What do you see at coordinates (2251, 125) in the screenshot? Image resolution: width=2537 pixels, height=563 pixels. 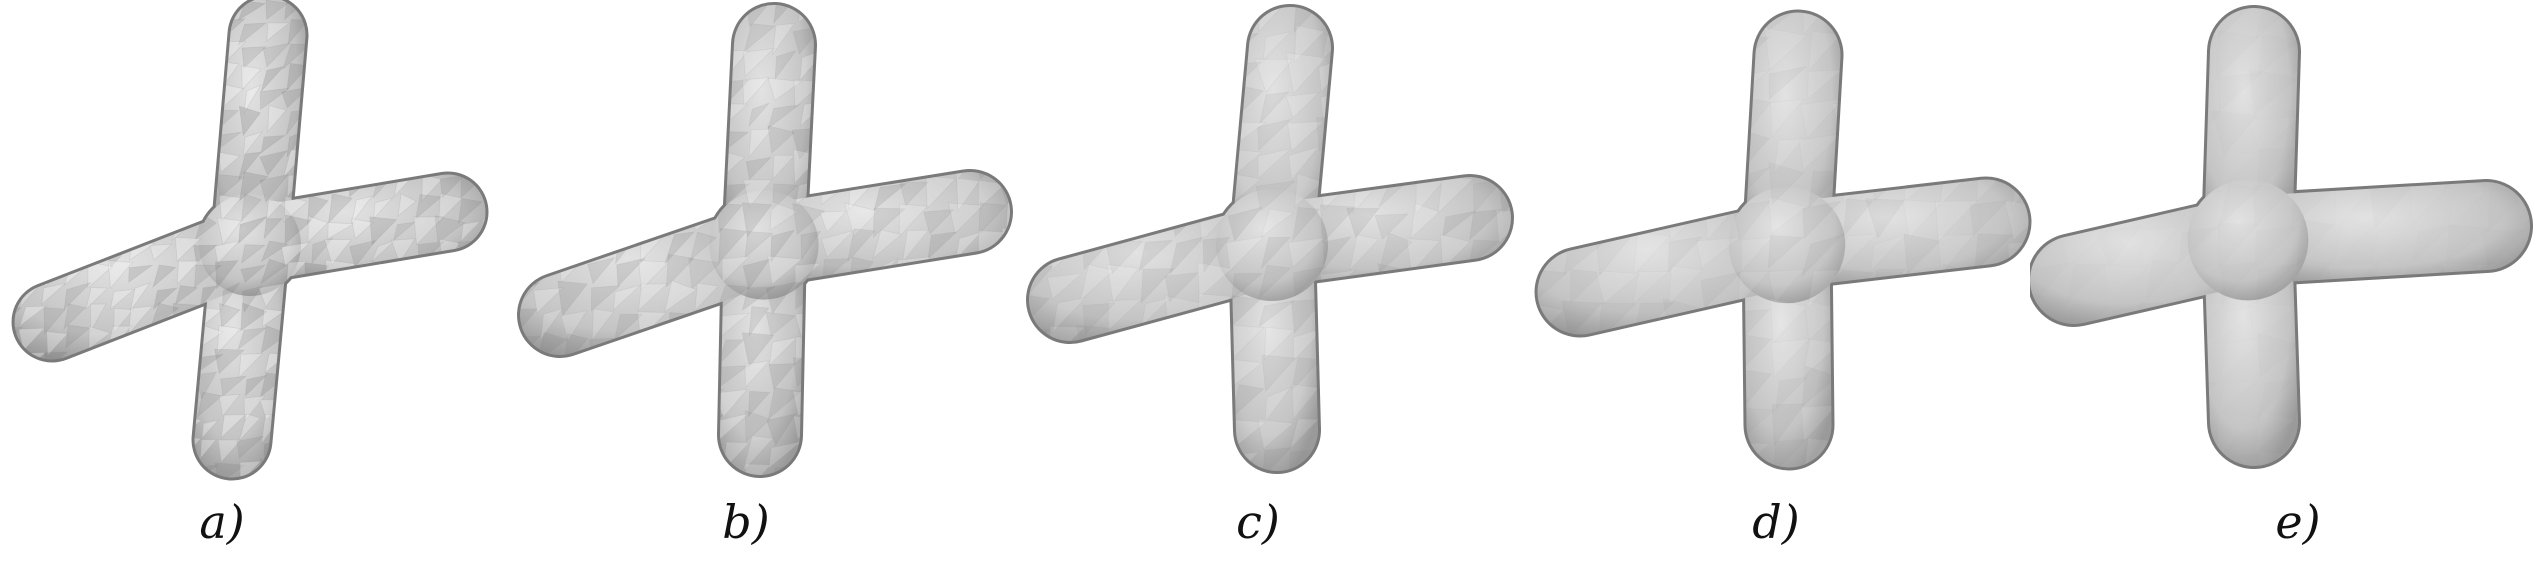 I see `mesh-arm-top` at bounding box center [2251, 125].